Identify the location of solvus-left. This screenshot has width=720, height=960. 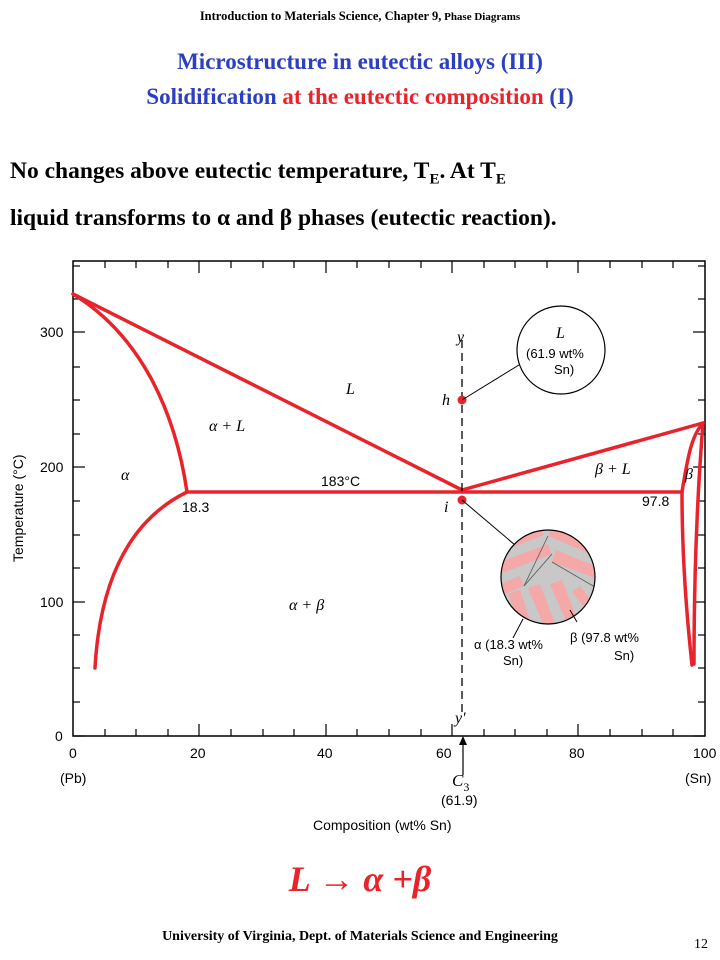
(141, 580).